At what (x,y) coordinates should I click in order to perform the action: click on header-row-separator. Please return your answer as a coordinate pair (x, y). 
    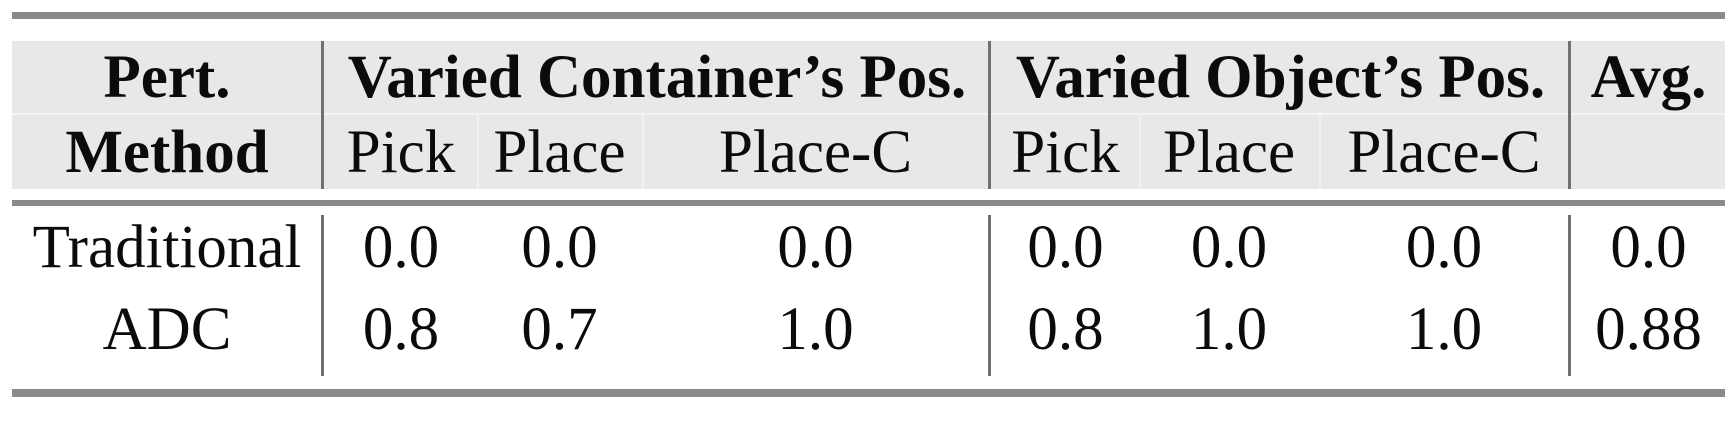
    Looking at the image, I should click on (868, 114).